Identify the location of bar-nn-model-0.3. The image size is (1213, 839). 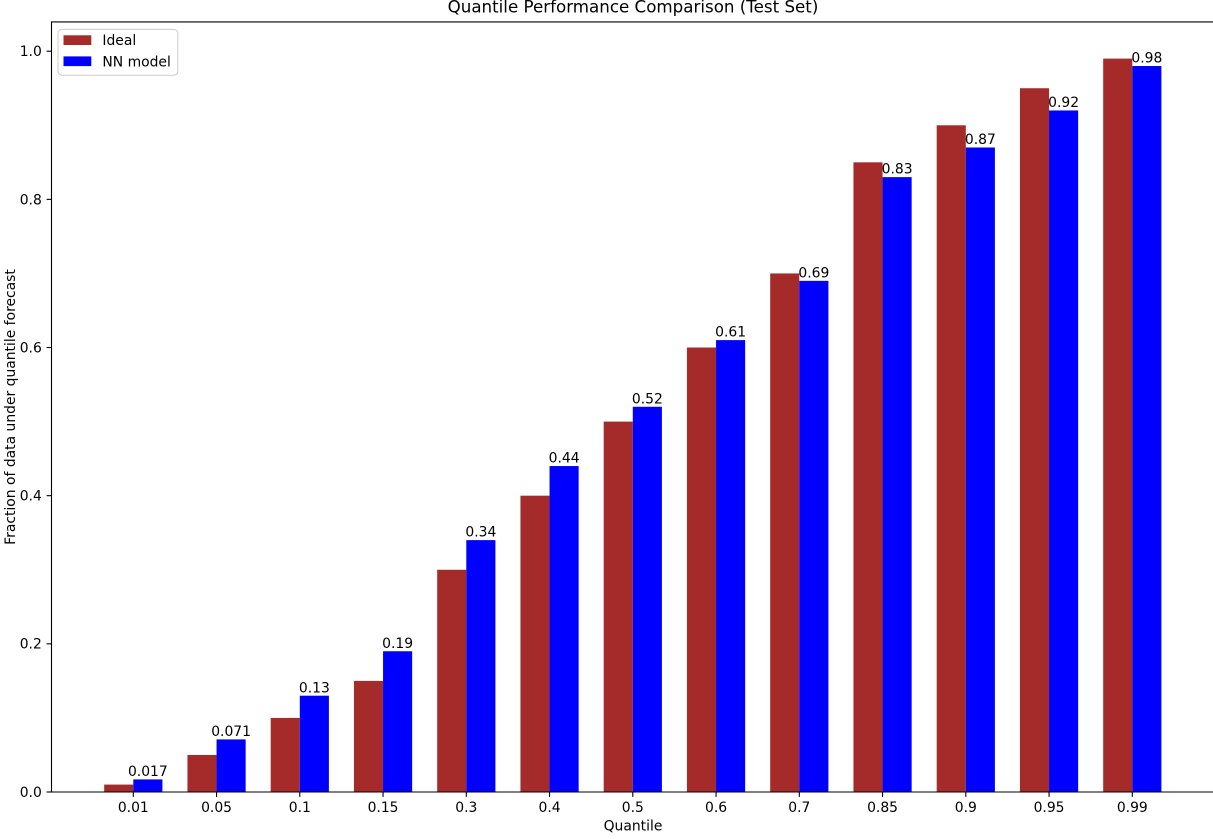
(481, 666).